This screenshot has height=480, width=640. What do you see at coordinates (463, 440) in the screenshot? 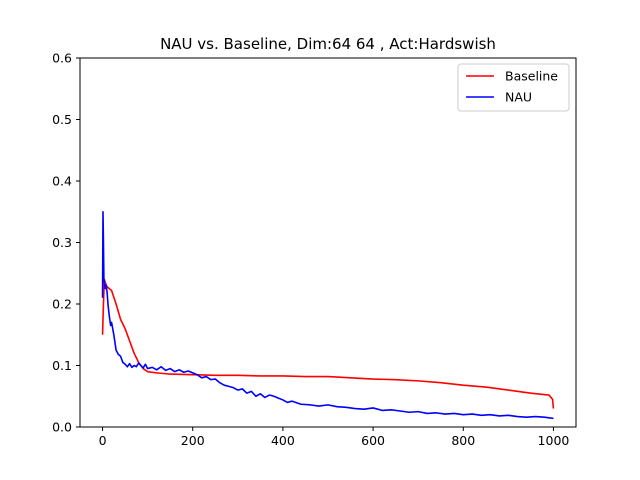
I see `x-tick-label: 800` at bounding box center [463, 440].